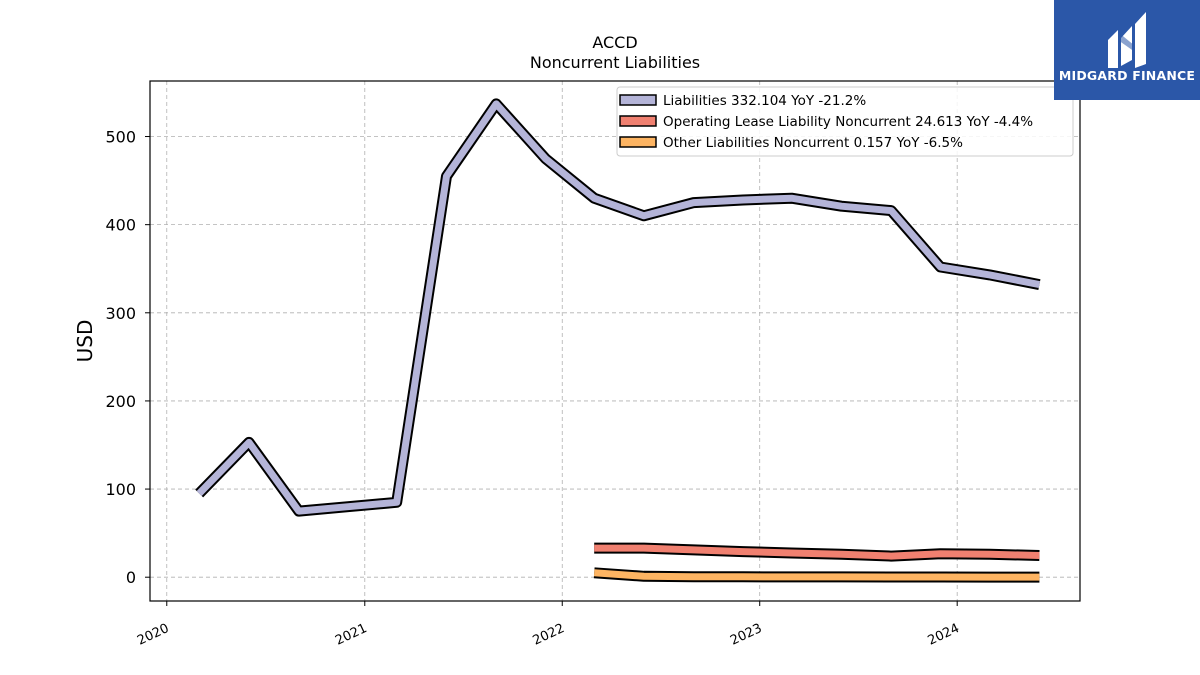 This screenshot has width=1200, height=675. I want to click on brand-logo: MIDGARD FINANCE, so click(1127, 50).